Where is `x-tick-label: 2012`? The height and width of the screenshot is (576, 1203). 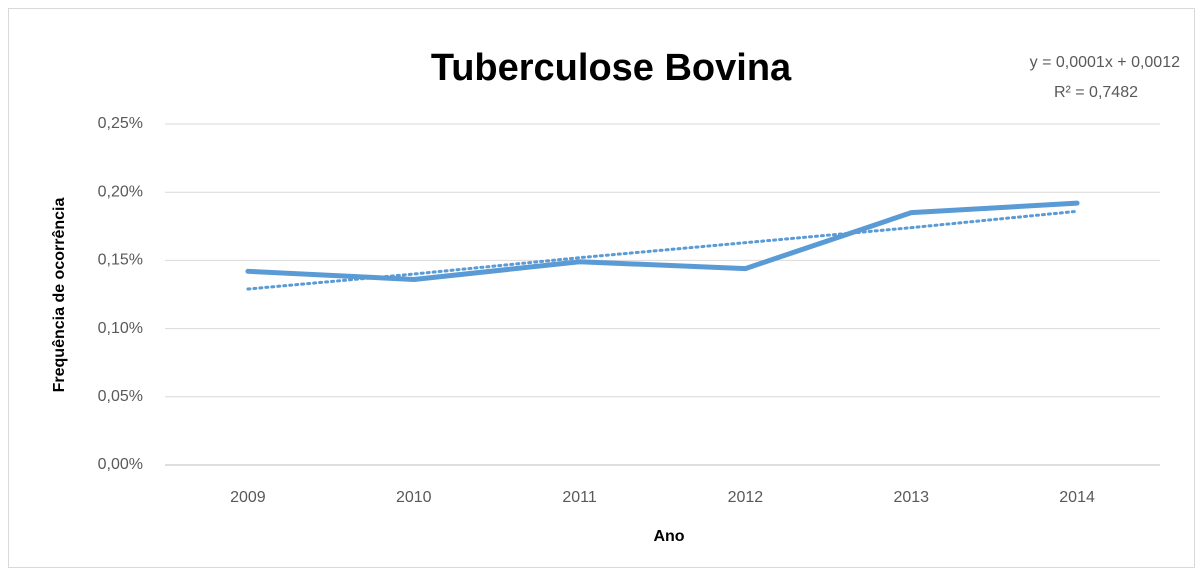
x-tick-label: 2012 is located at coordinates (746, 497).